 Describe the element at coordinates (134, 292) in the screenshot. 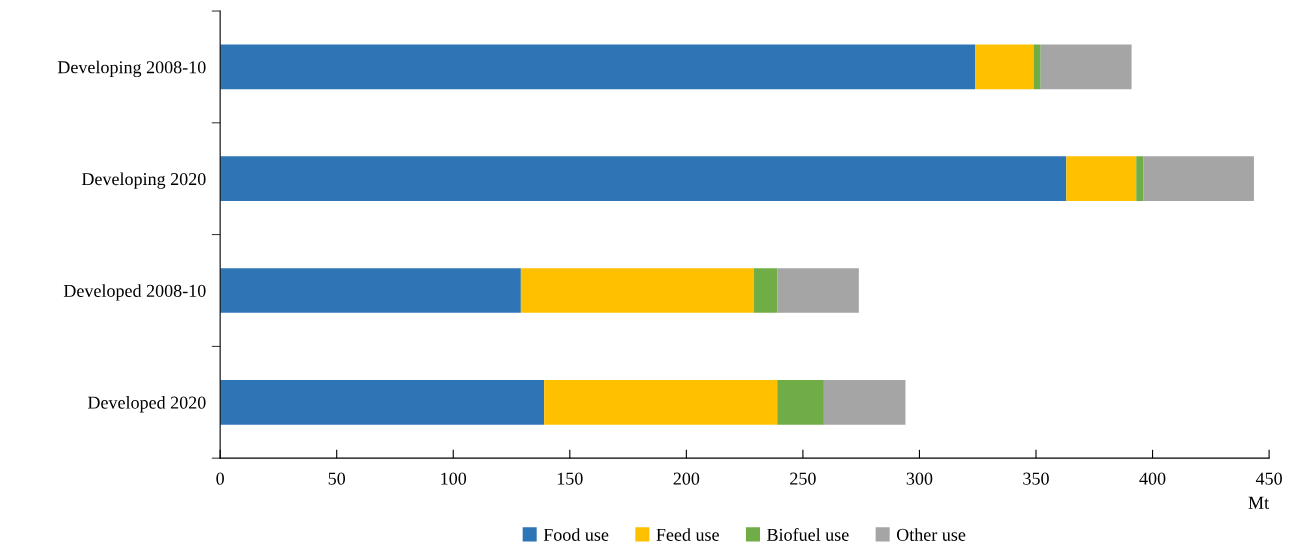

I see `y-tick-label: Developed 2008-10` at that location.